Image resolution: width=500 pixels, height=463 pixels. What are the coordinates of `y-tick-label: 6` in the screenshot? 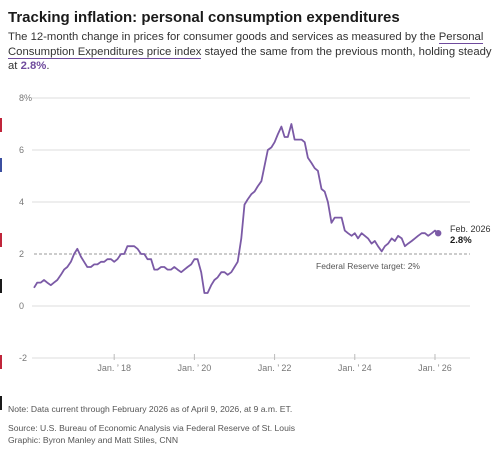 It's located at (21, 150).